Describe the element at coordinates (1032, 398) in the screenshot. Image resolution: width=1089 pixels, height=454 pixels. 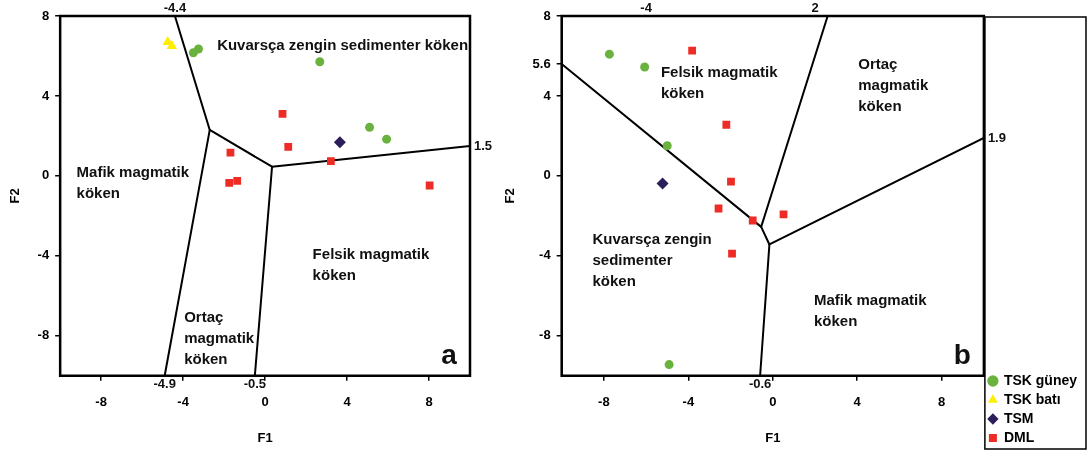
I see `legend-label: TSK batı` at that location.